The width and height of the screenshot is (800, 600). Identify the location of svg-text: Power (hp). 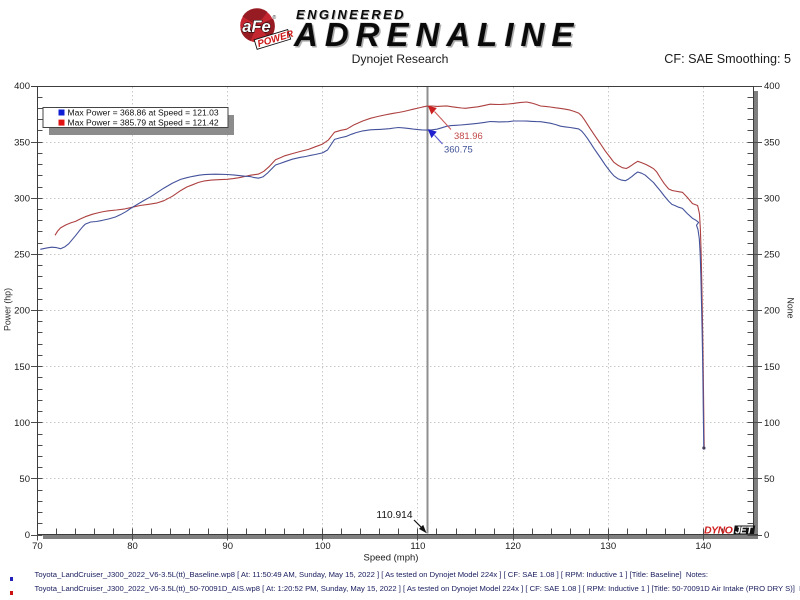
(8, 309).